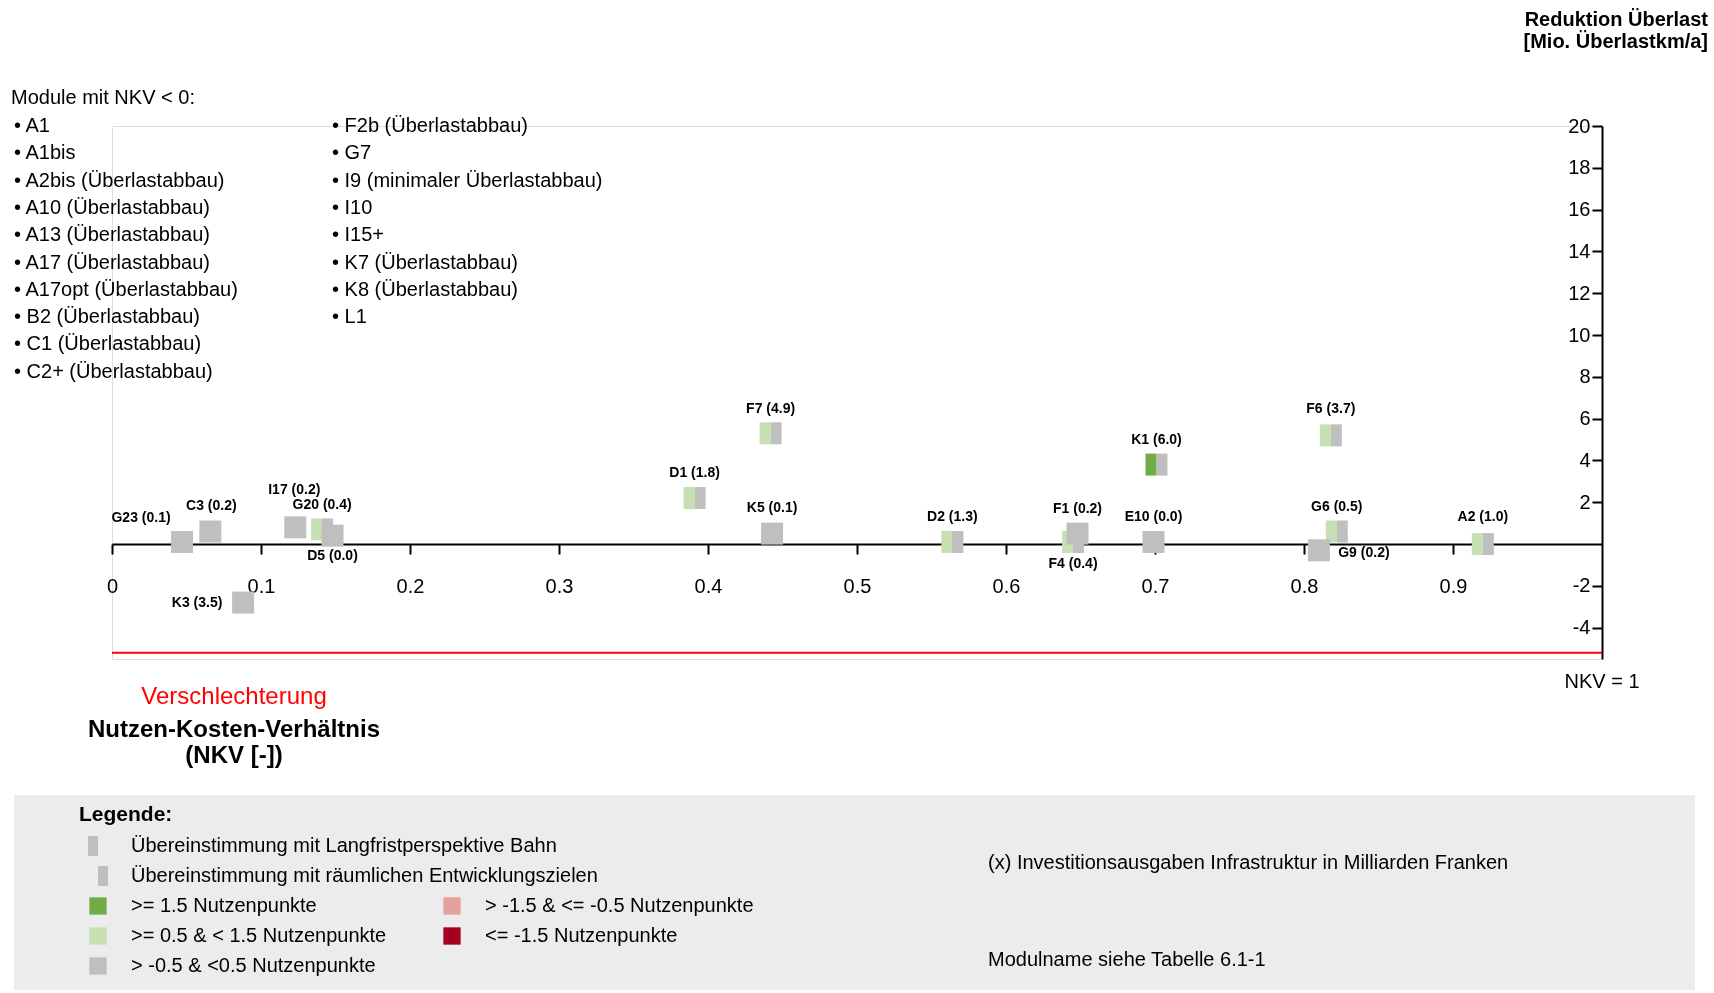  Describe the element at coordinates (857, 585) in the screenshot. I see `x-tick-label: 0.5` at that location.